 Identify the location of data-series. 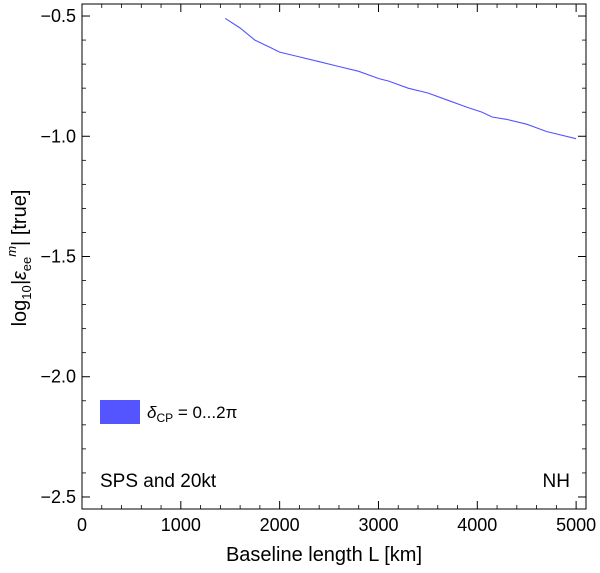
(401, 78).